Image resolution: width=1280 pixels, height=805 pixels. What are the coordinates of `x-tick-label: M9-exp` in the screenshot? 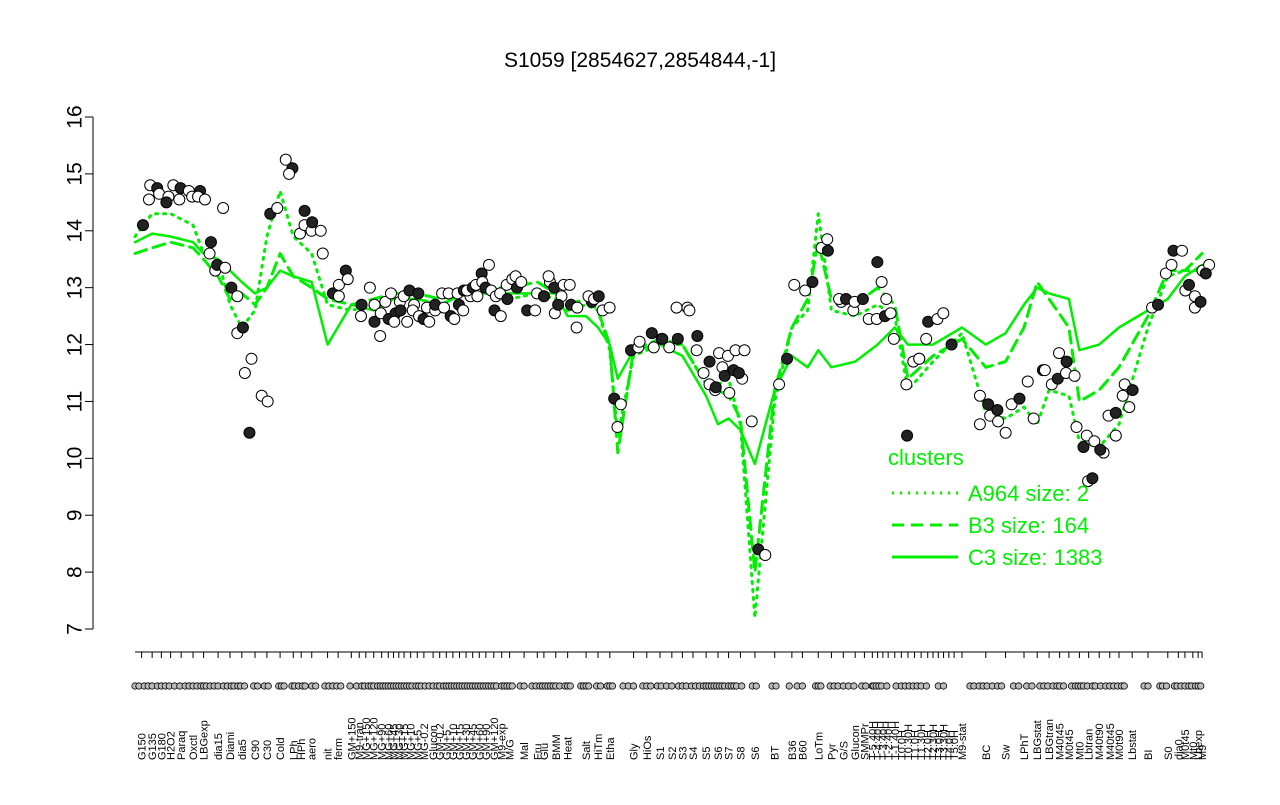 It's located at (503, 741).